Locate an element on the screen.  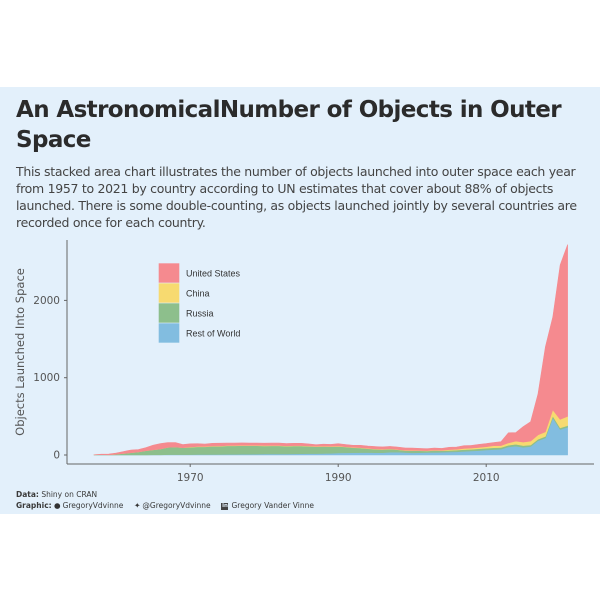
y-tick-label-1000: 1000 is located at coordinates (46, 378).